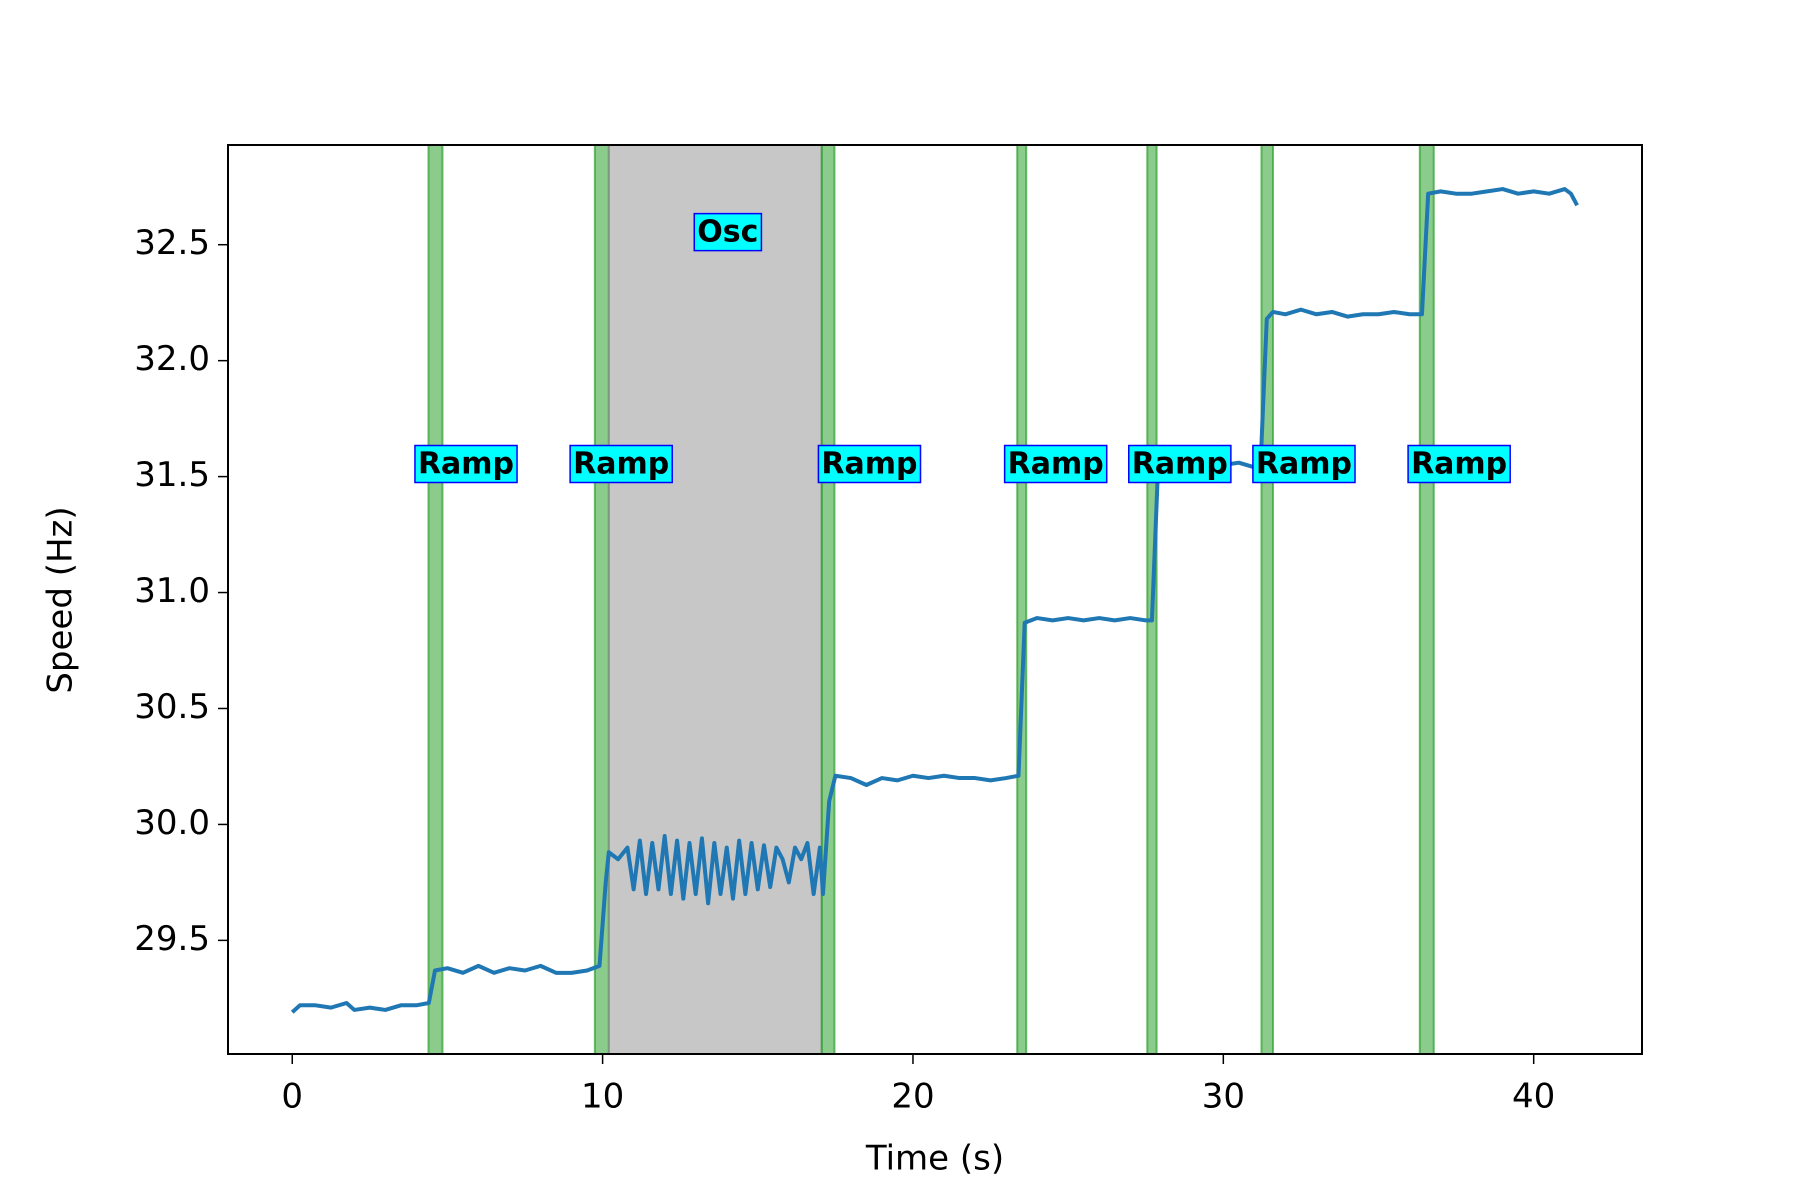 The width and height of the screenshot is (1800, 1200). Describe the element at coordinates (172, 243) in the screenshot. I see `y-tick-label: 32.5` at that location.